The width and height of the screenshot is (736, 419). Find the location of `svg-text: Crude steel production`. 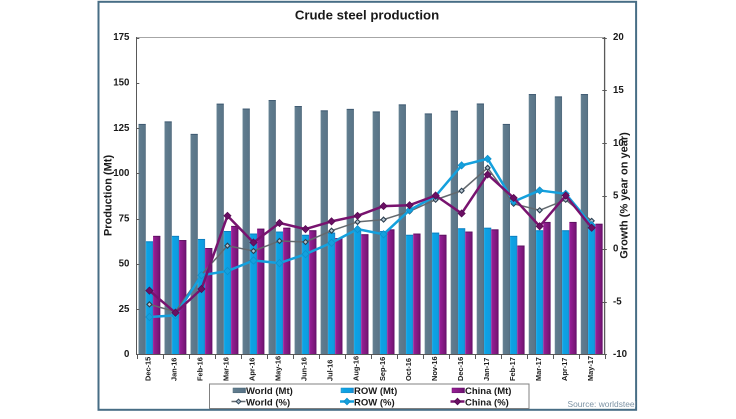

svg-text: Crude steel production is located at coordinates (367, 15).